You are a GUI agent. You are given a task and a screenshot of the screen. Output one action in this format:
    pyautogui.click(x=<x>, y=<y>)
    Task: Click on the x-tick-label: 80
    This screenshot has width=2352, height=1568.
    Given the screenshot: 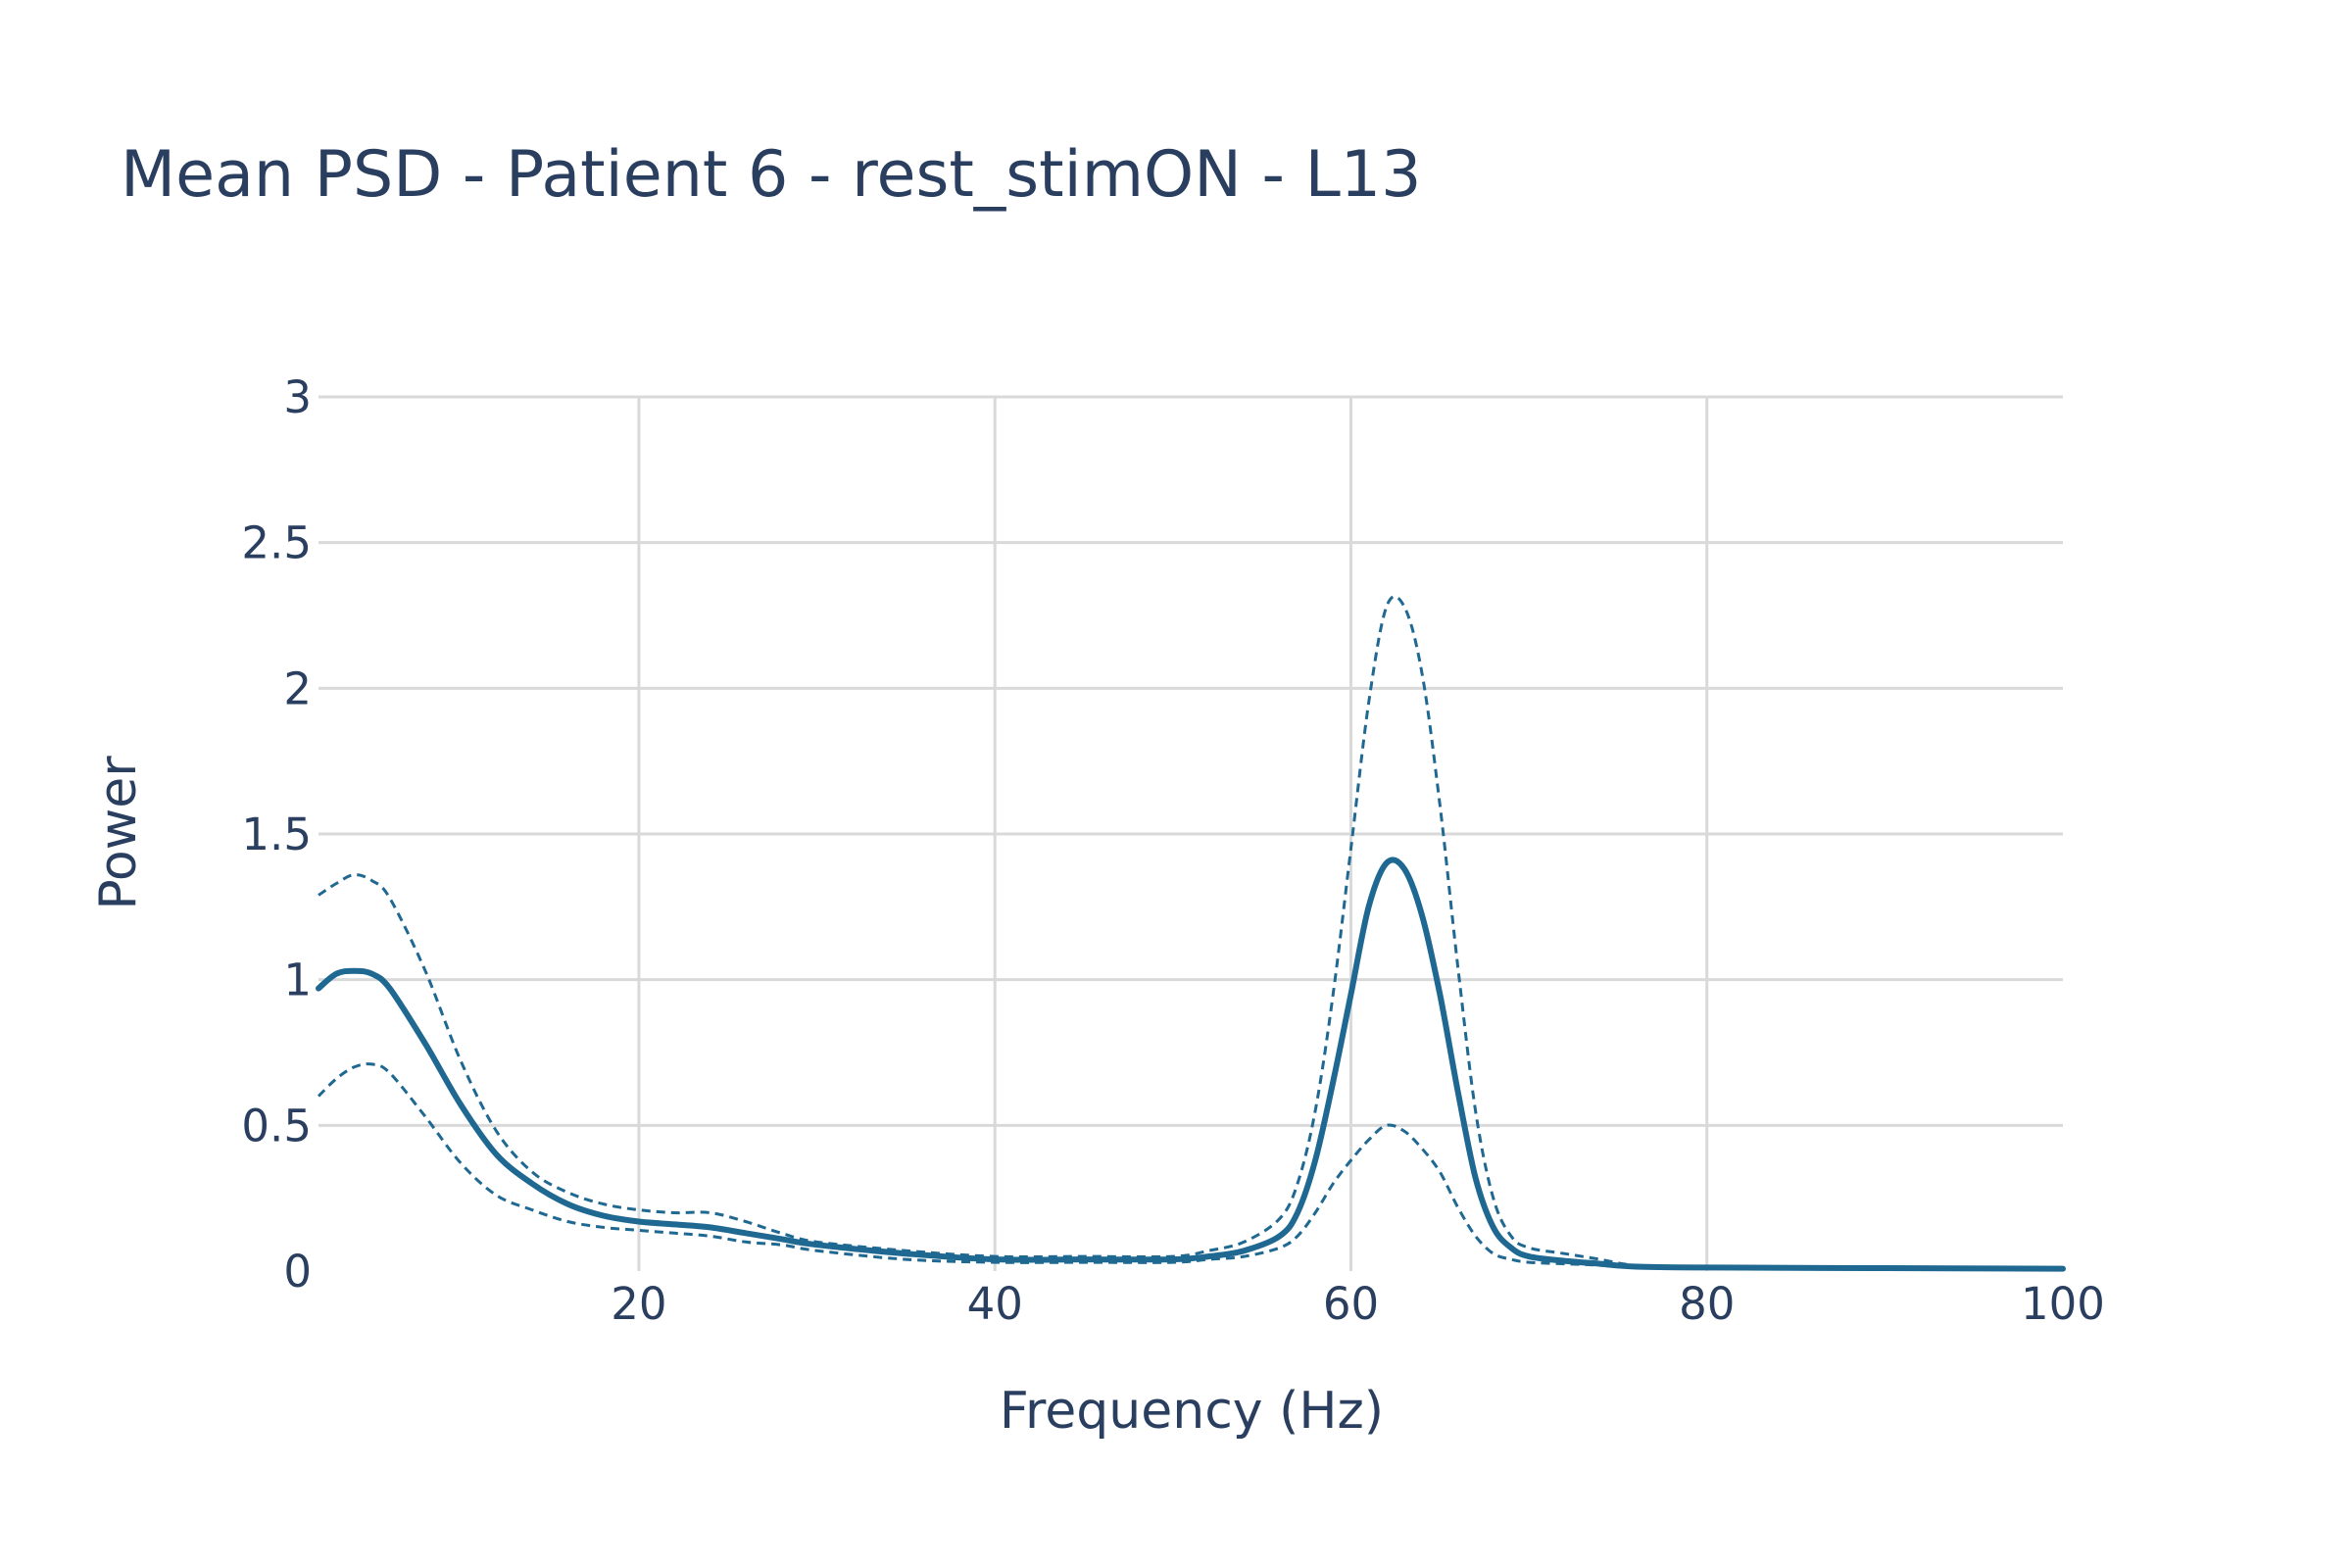 What is the action you would take?
    pyautogui.click(x=1707, y=1304)
    